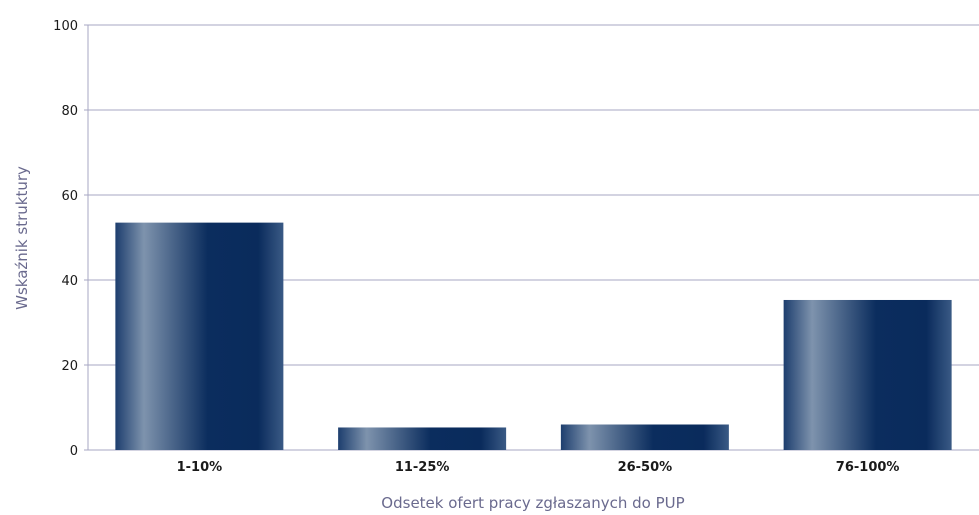 The width and height of the screenshot is (979, 515). What do you see at coordinates (69, 281) in the screenshot?
I see `y-tick-label: 40` at bounding box center [69, 281].